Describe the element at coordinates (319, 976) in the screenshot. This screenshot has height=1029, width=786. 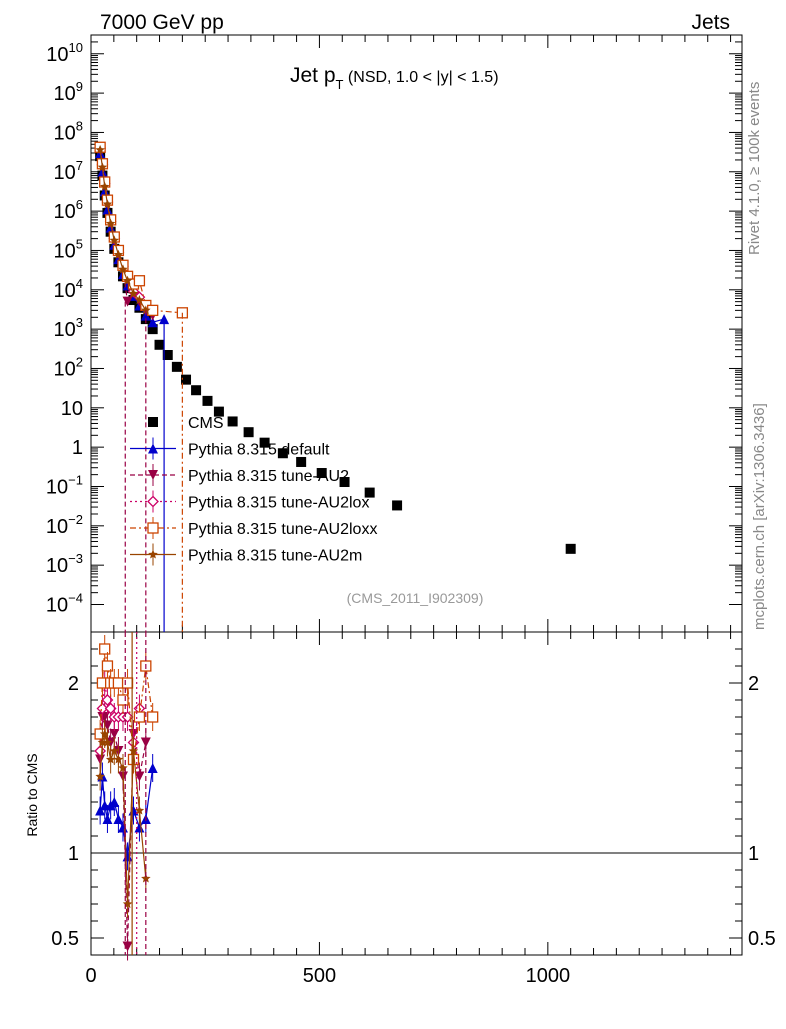
I see `x-tick-label: 500` at that location.